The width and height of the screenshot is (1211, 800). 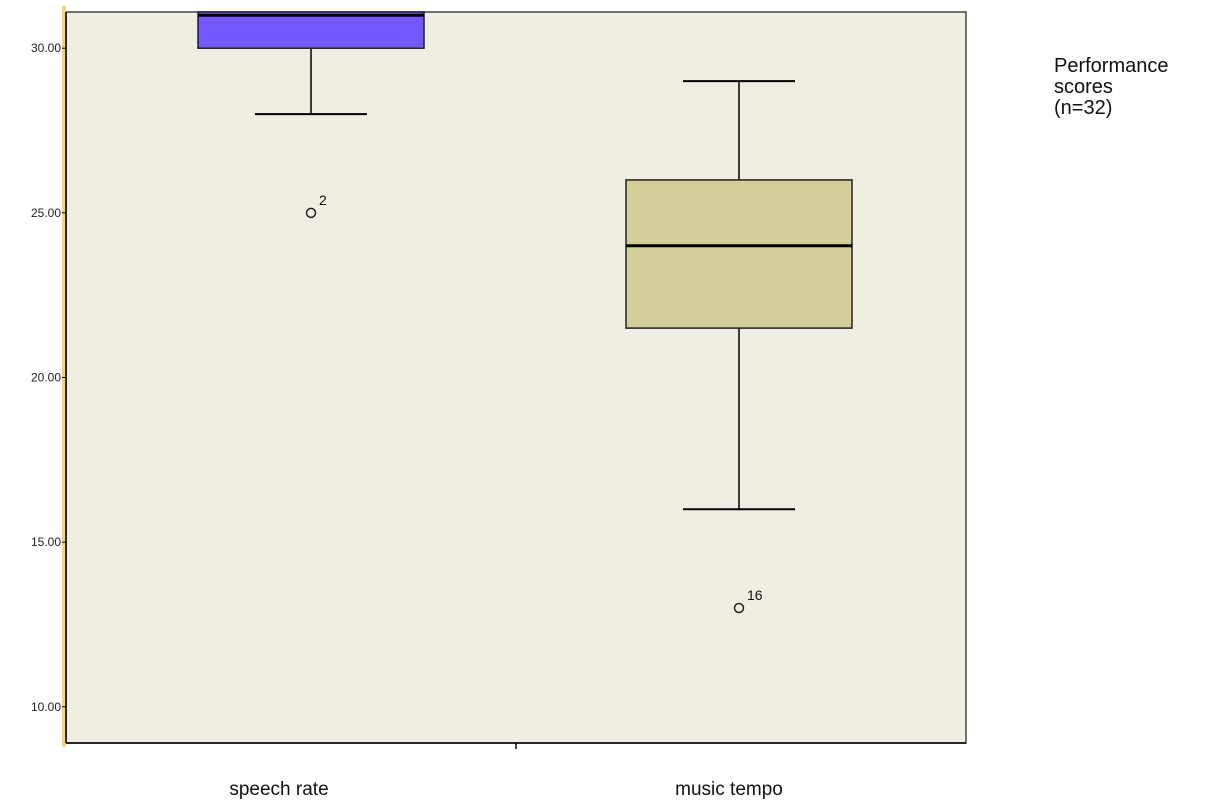 What do you see at coordinates (46, 707) in the screenshot?
I see `y-tick-label: 10.00` at bounding box center [46, 707].